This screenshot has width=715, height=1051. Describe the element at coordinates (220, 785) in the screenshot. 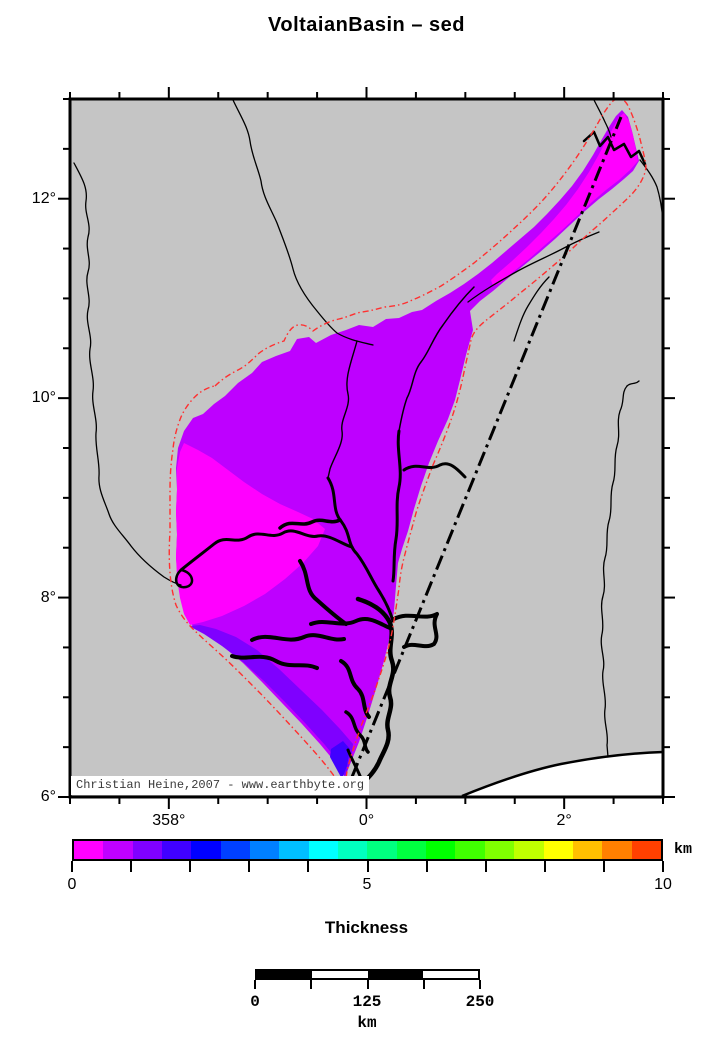

I see `copyright-note: Christian Heine,2007 - www.earthbyte.org` at that location.